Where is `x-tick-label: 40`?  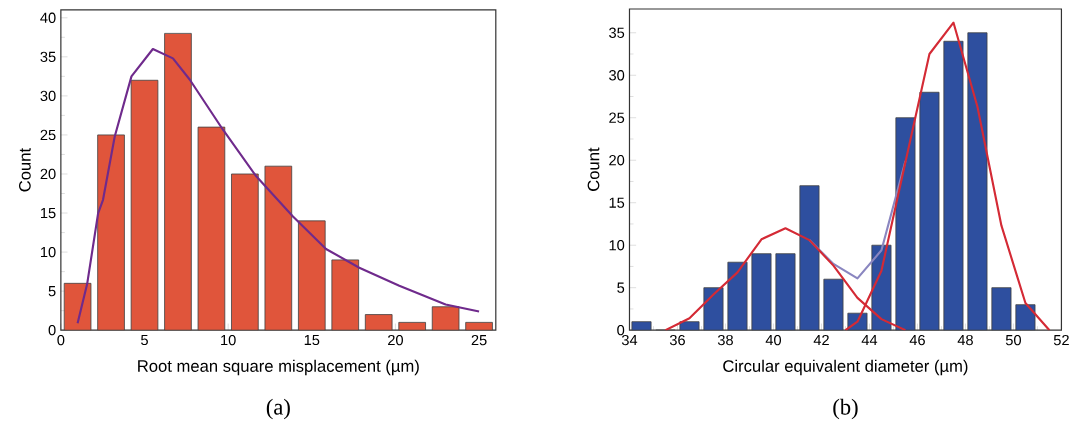
x-tick-label: 40 is located at coordinates (773, 340).